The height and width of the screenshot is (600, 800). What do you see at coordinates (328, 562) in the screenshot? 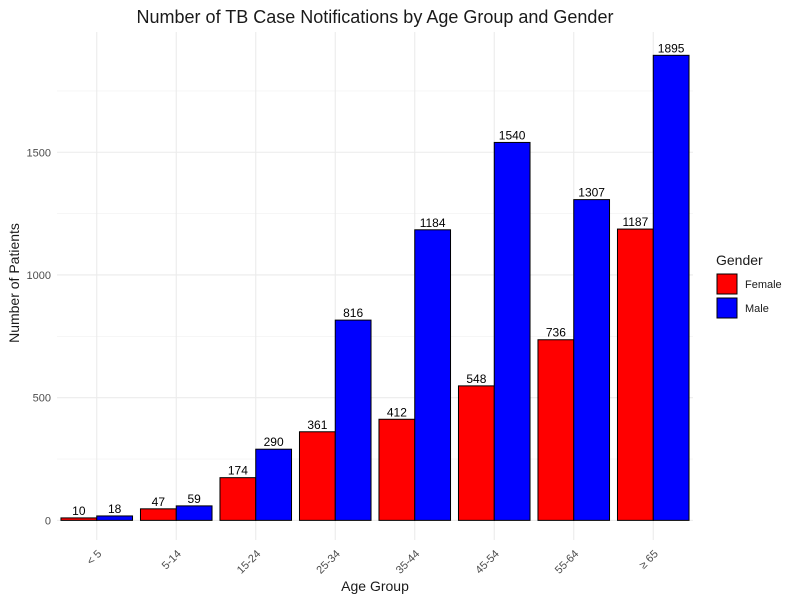
I see `x-tick-label: 25-34` at bounding box center [328, 562].